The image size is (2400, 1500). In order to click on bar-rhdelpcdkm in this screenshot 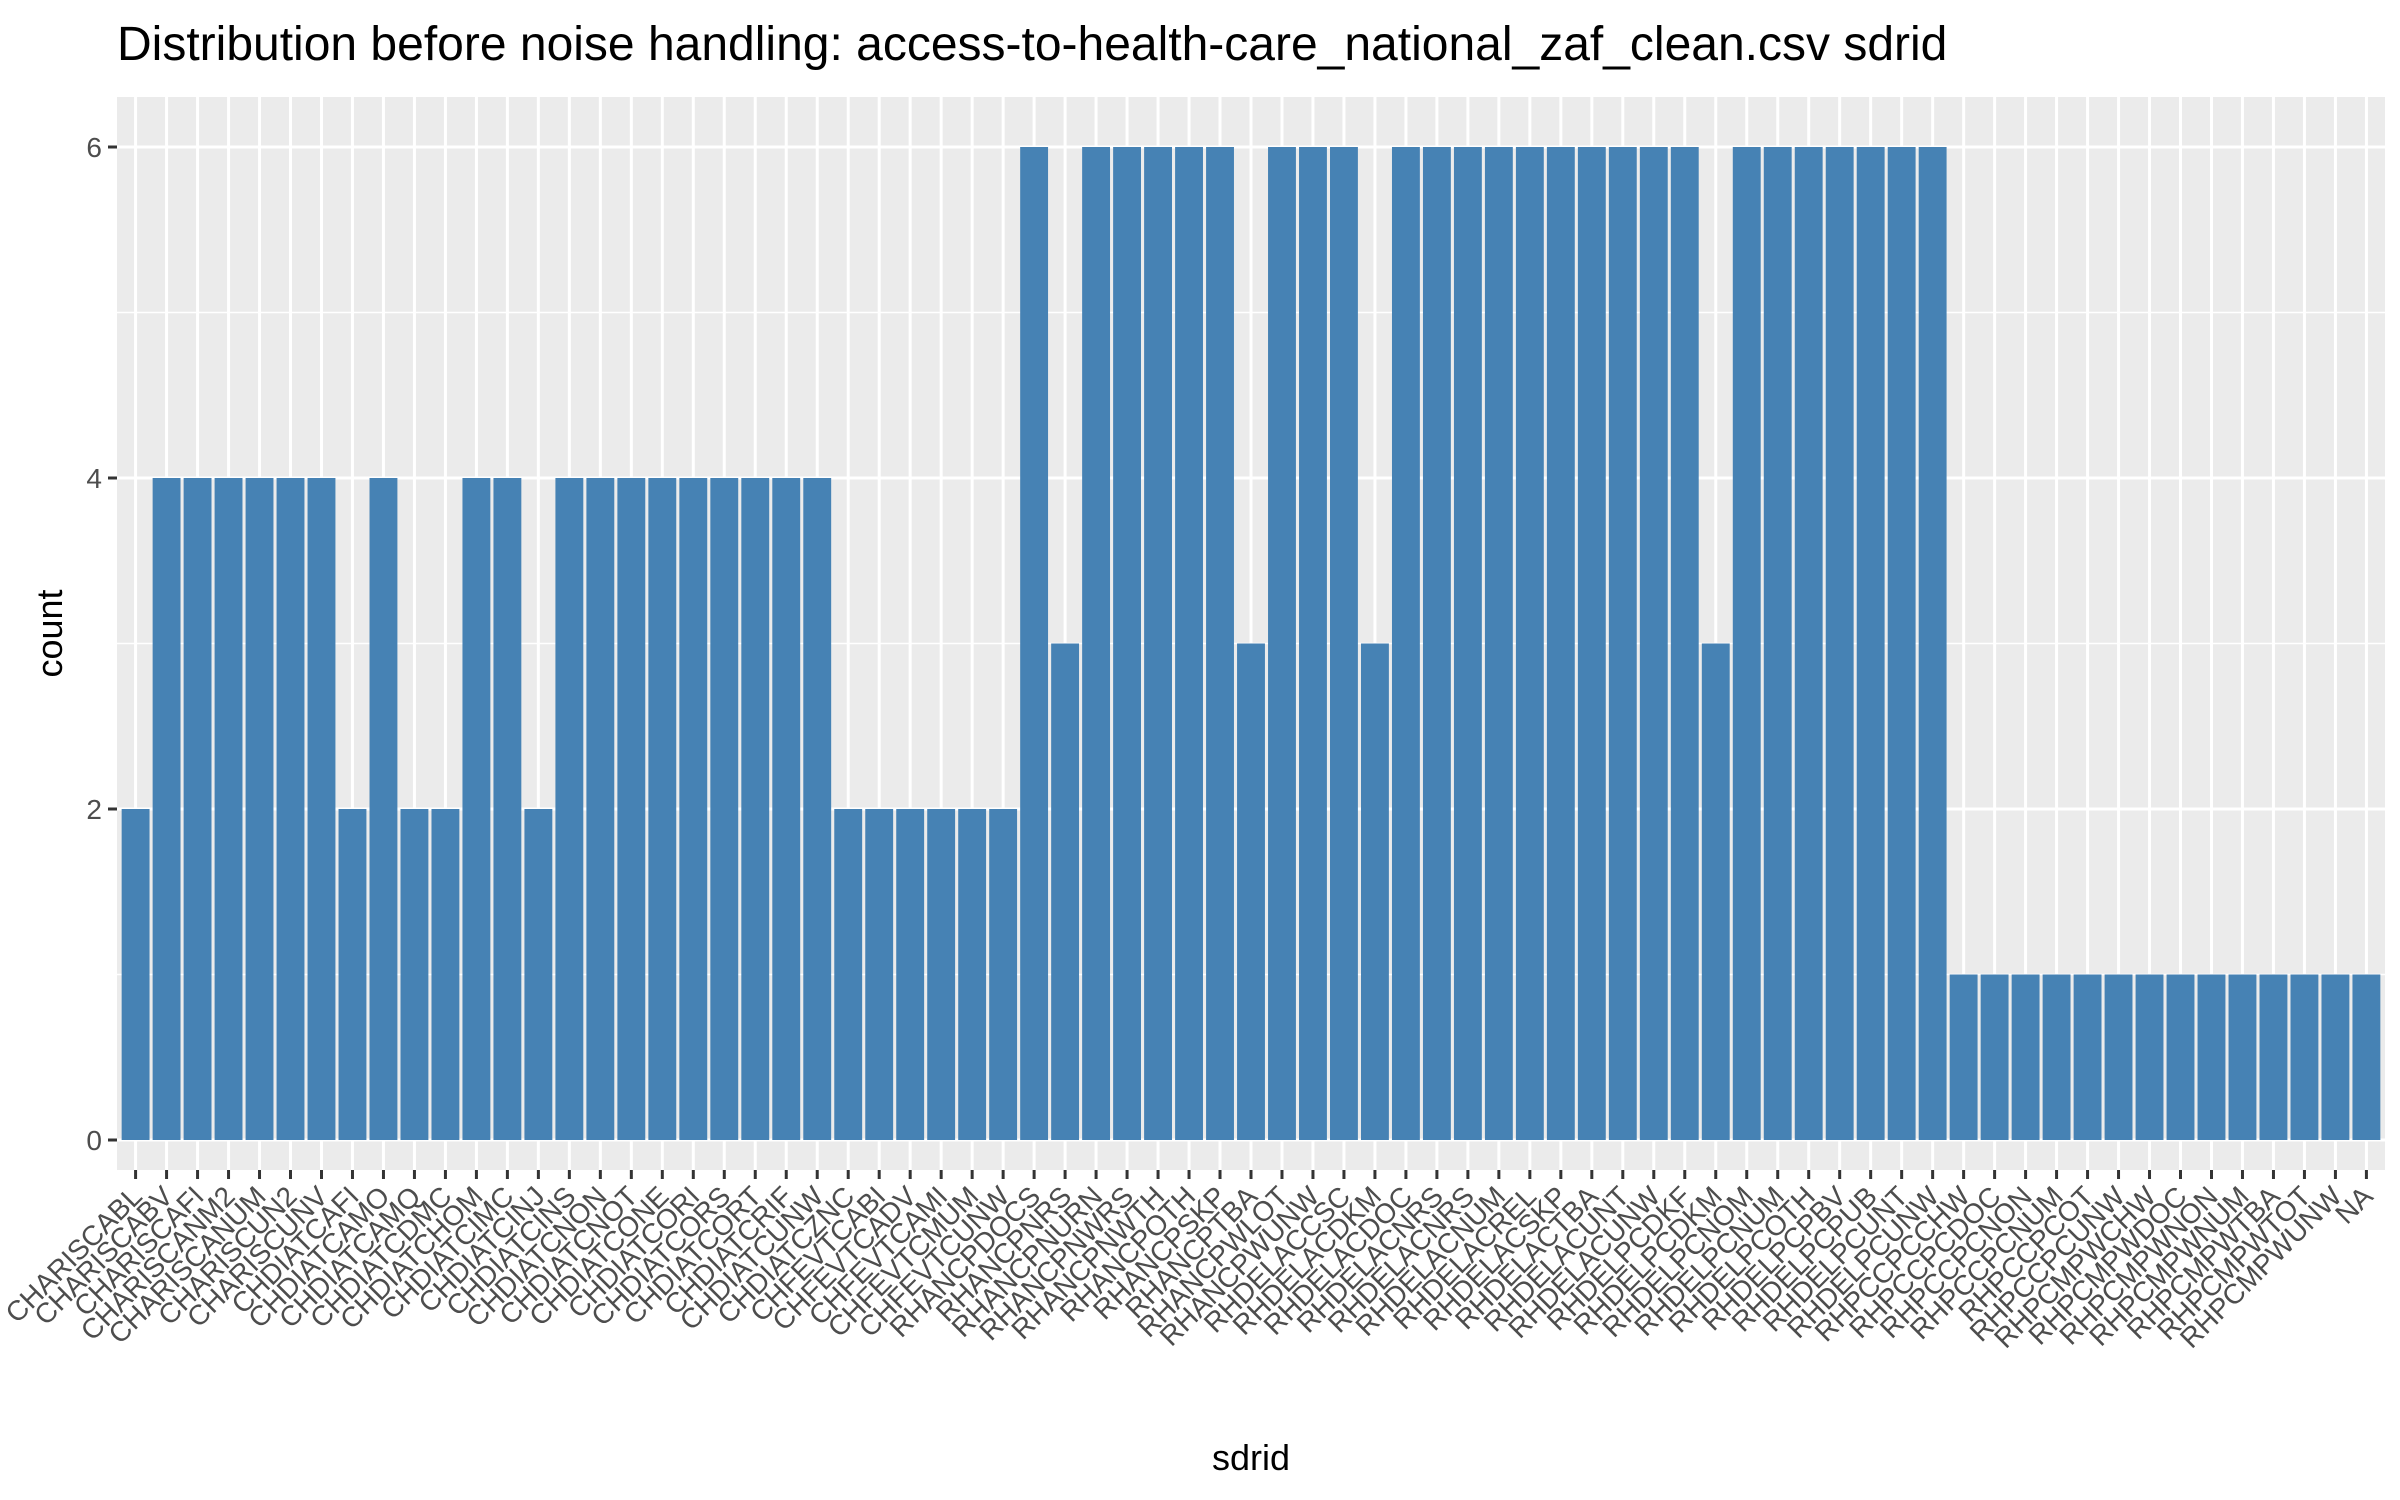, I will do `click(1715, 891)`.